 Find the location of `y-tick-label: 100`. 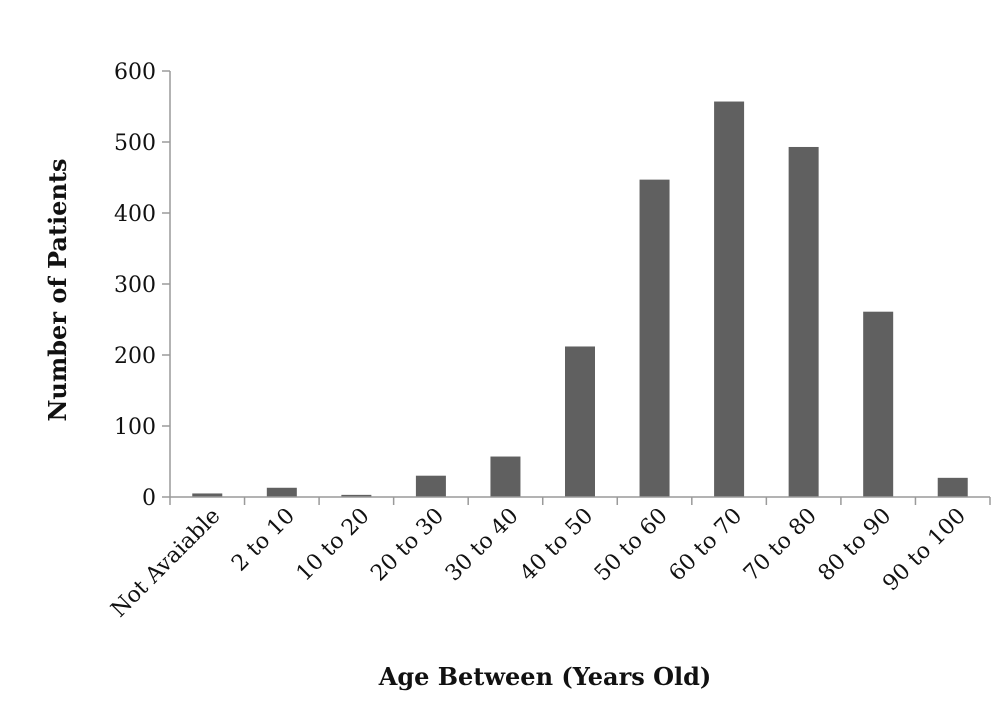

y-tick-label: 100 is located at coordinates (135, 427).